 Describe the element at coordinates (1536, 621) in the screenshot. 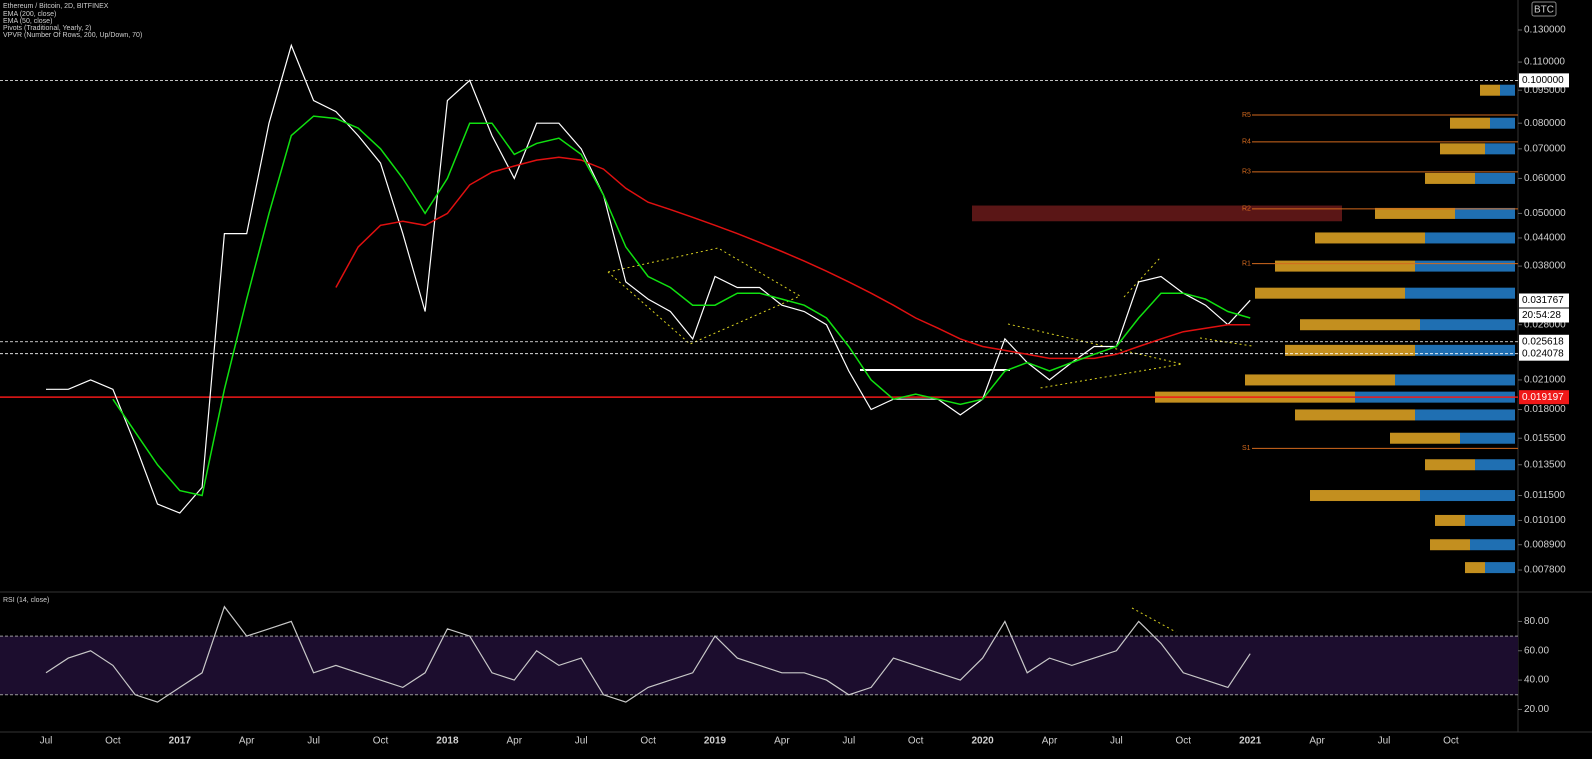

I see `y-tick-label: 80.00` at that location.